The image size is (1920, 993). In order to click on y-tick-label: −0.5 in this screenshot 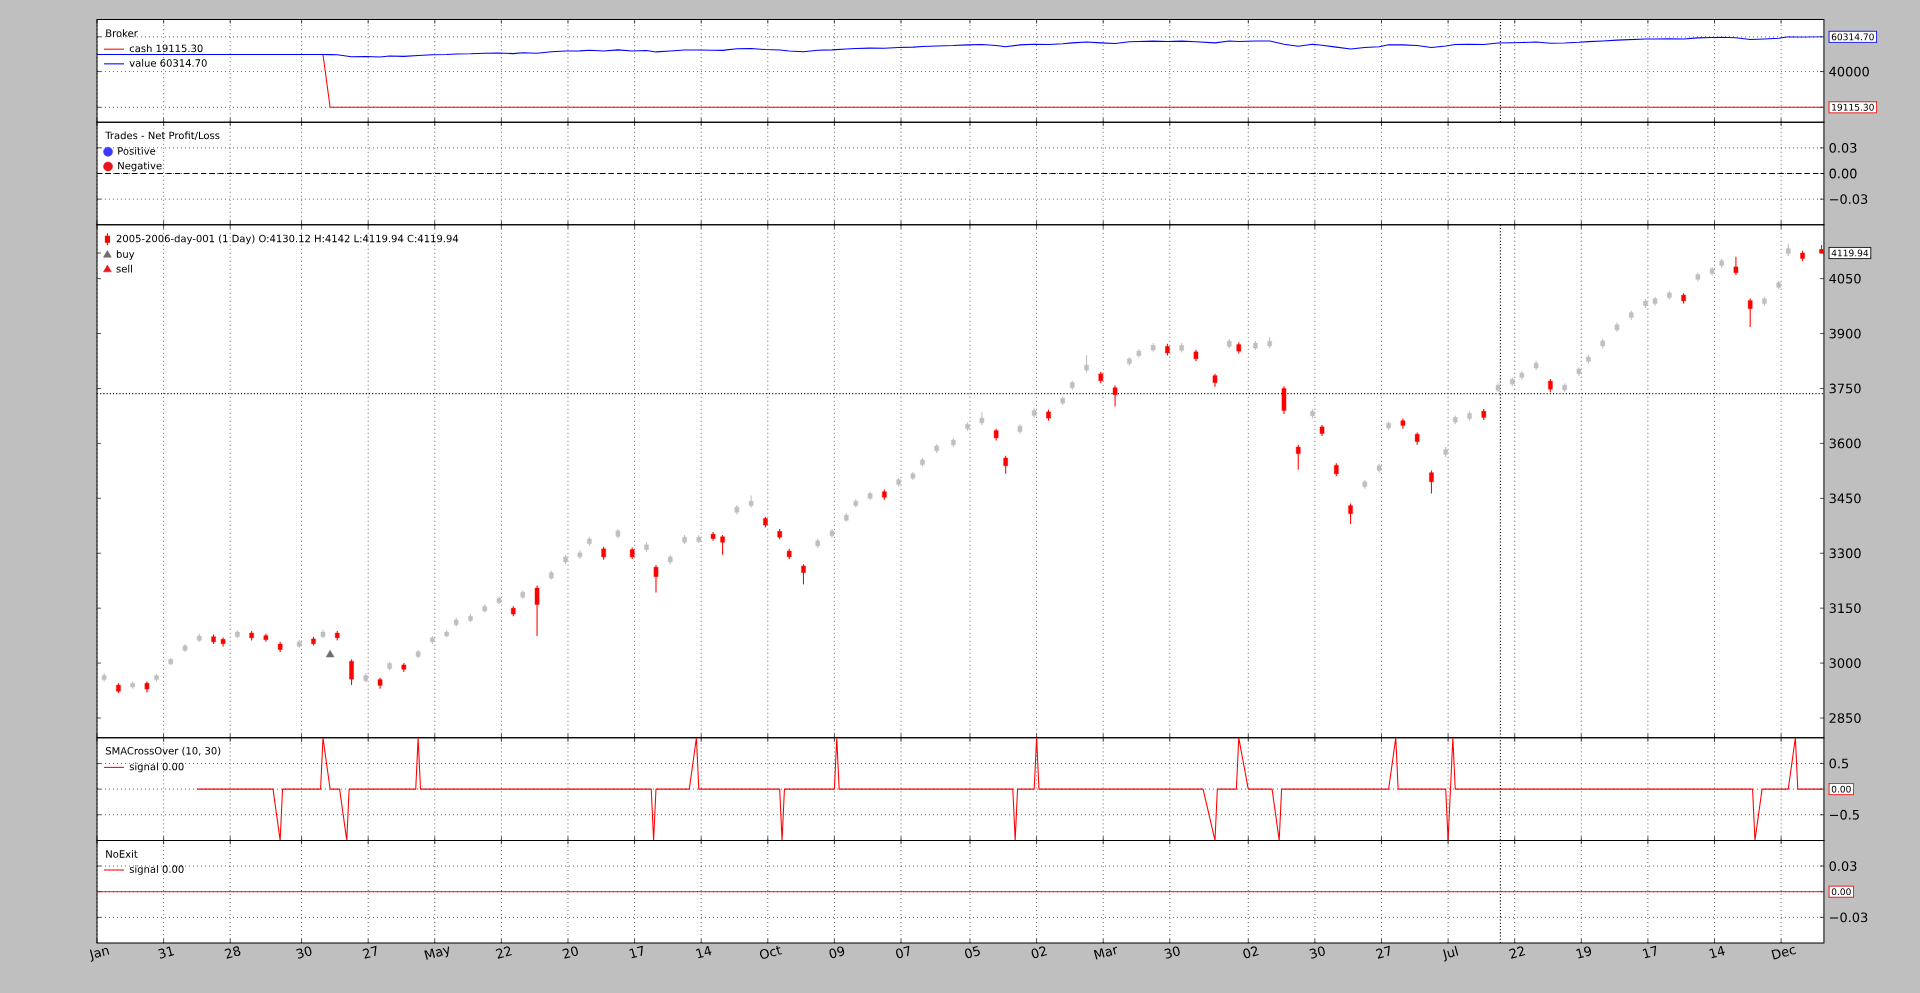, I will do `click(1844, 814)`.